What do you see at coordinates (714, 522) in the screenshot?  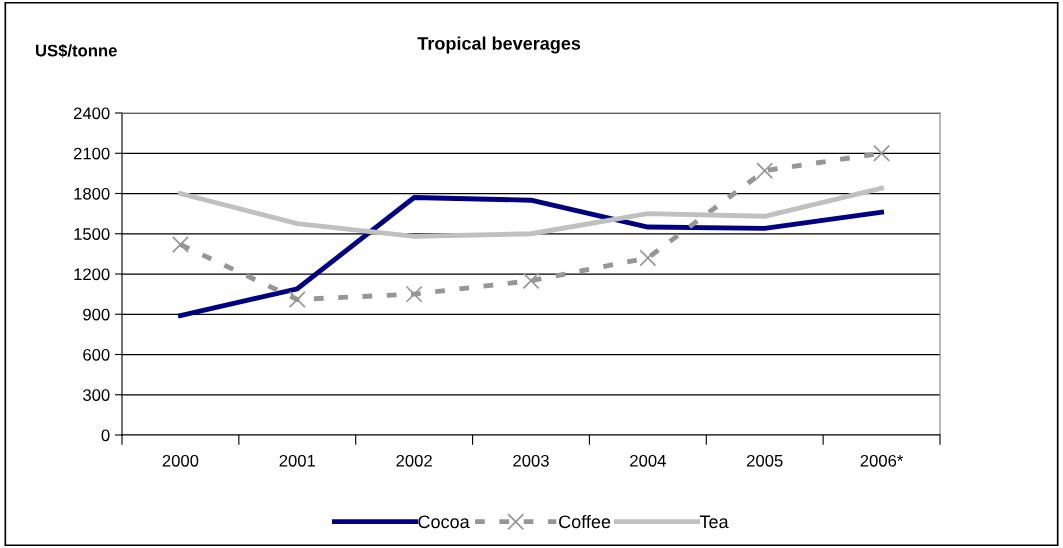 I see `legend-label: Tea` at bounding box center [714, 522].